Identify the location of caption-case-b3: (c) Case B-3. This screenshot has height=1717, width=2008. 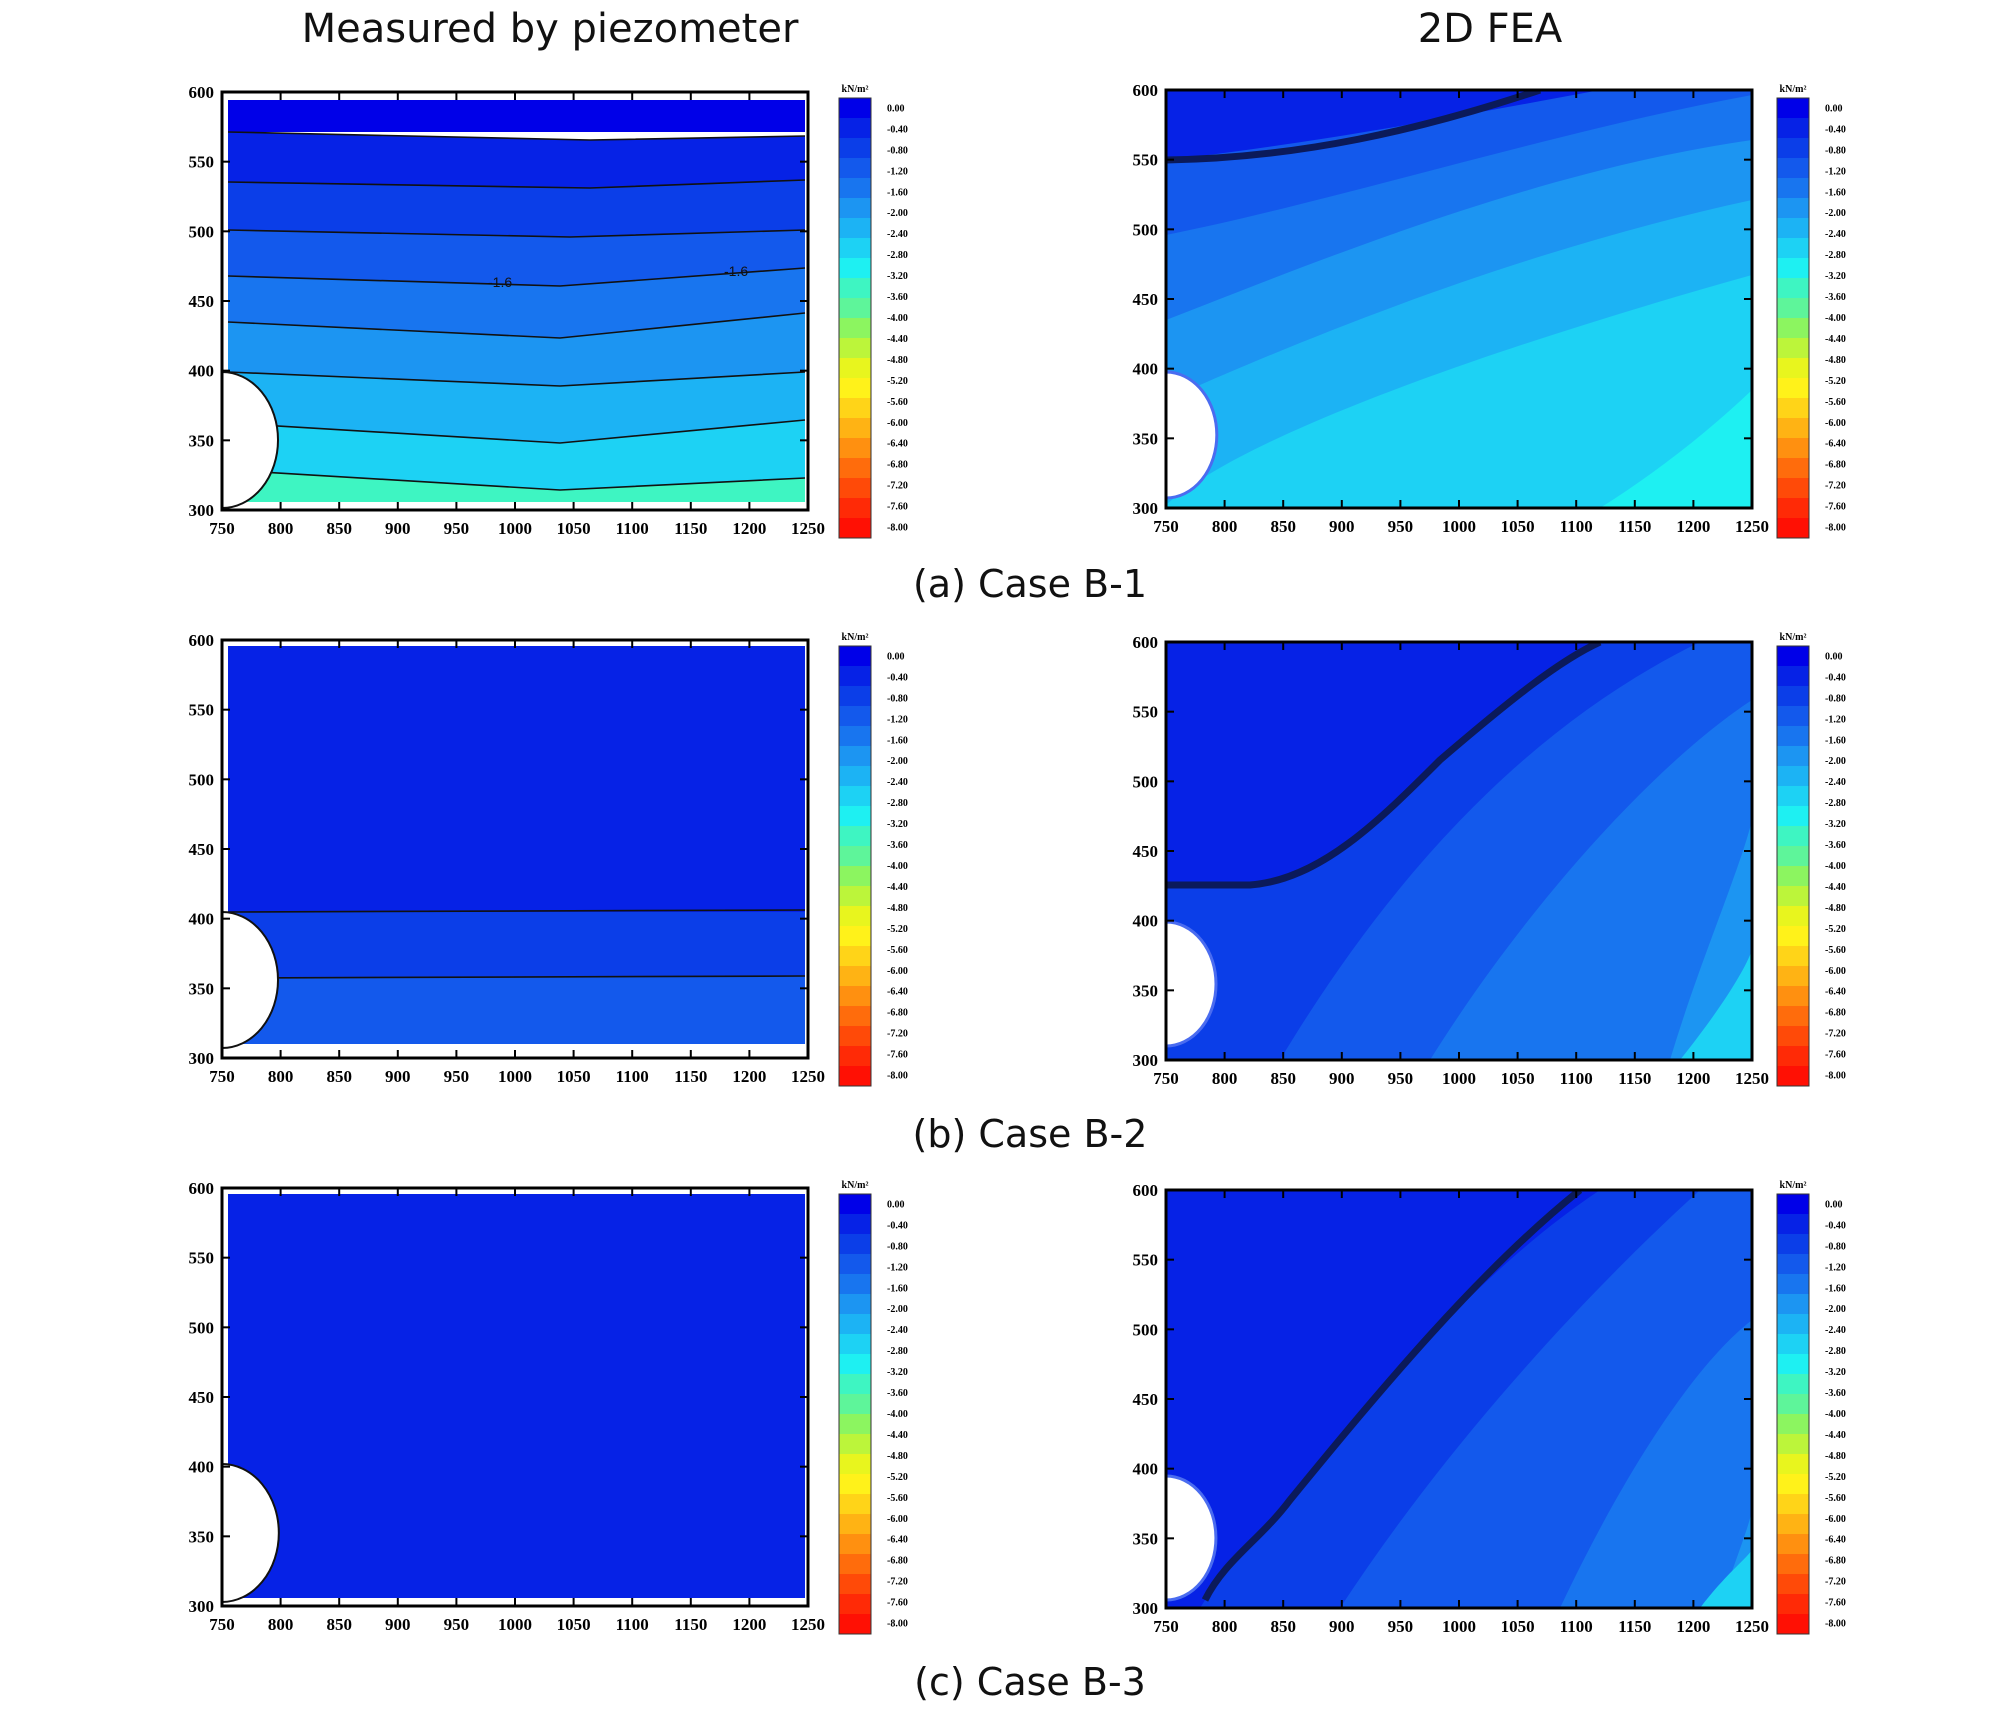
(1030, 1682).